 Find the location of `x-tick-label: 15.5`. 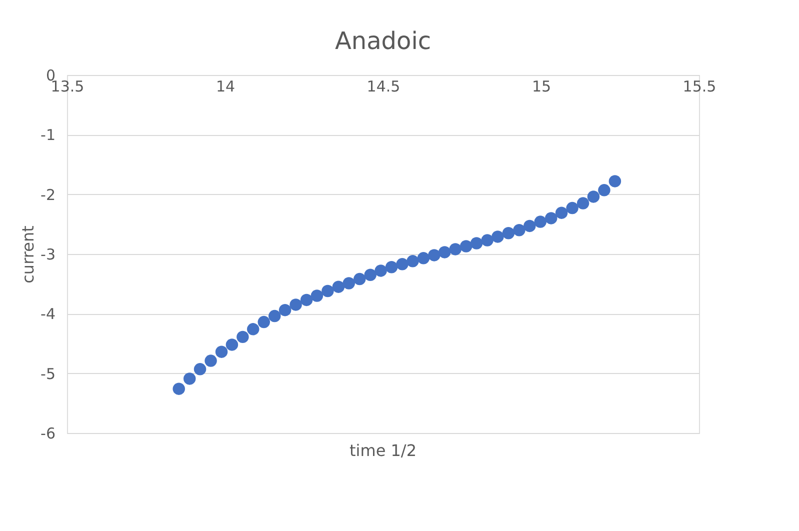

x-tick-label: 15.5 is located at coordinates (699, 87).